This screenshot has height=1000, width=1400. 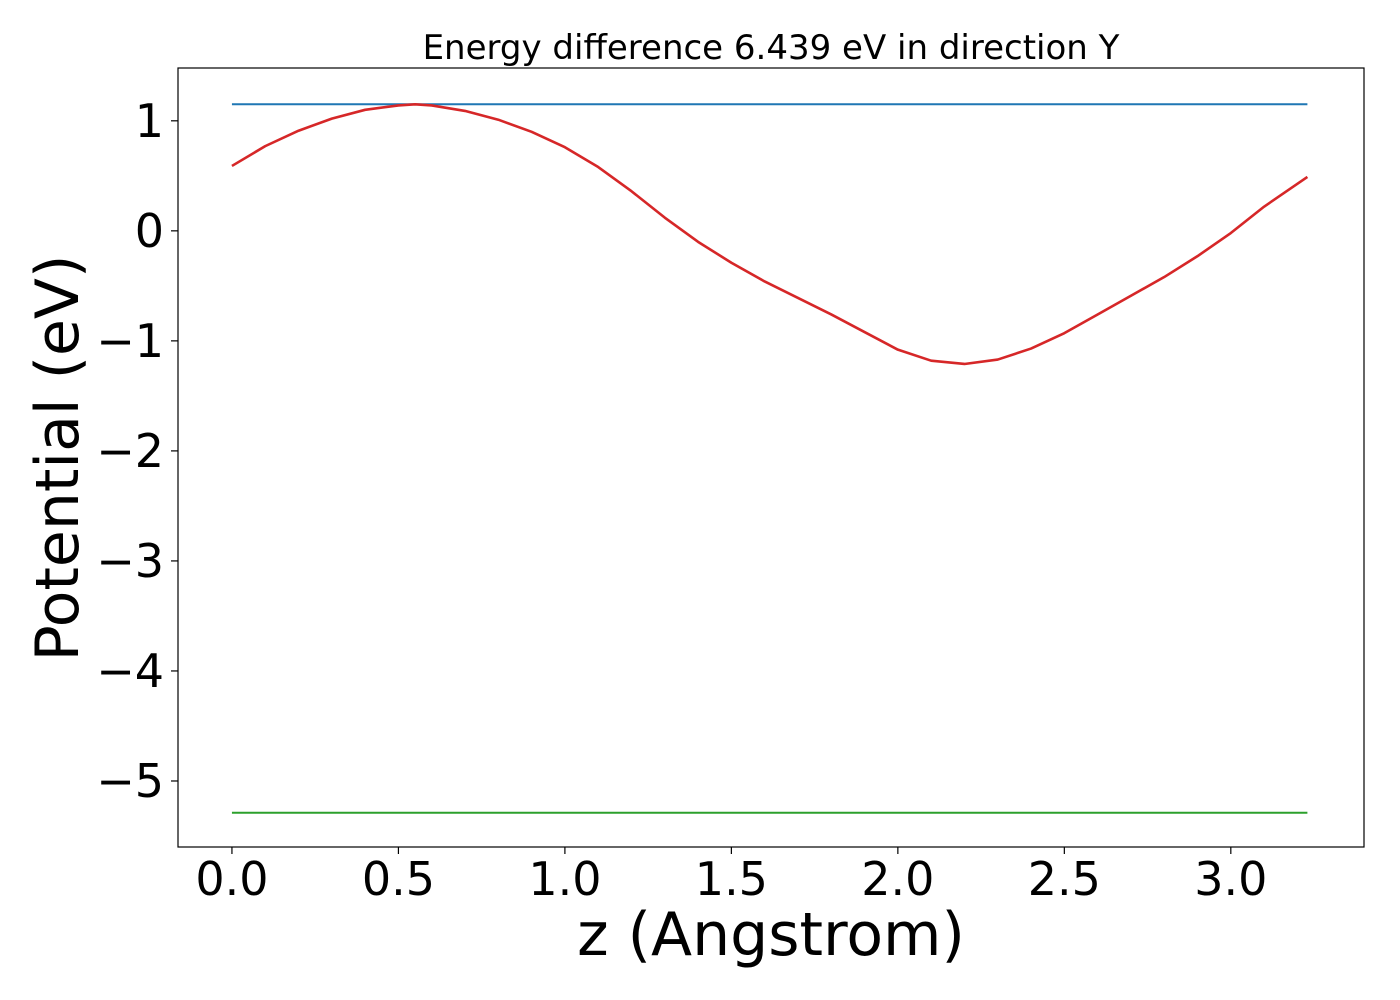 What do you see at coordinates (130, 561) in the screenshot?
I see `y-tick-label: −3` at bounding box center [130, 561].